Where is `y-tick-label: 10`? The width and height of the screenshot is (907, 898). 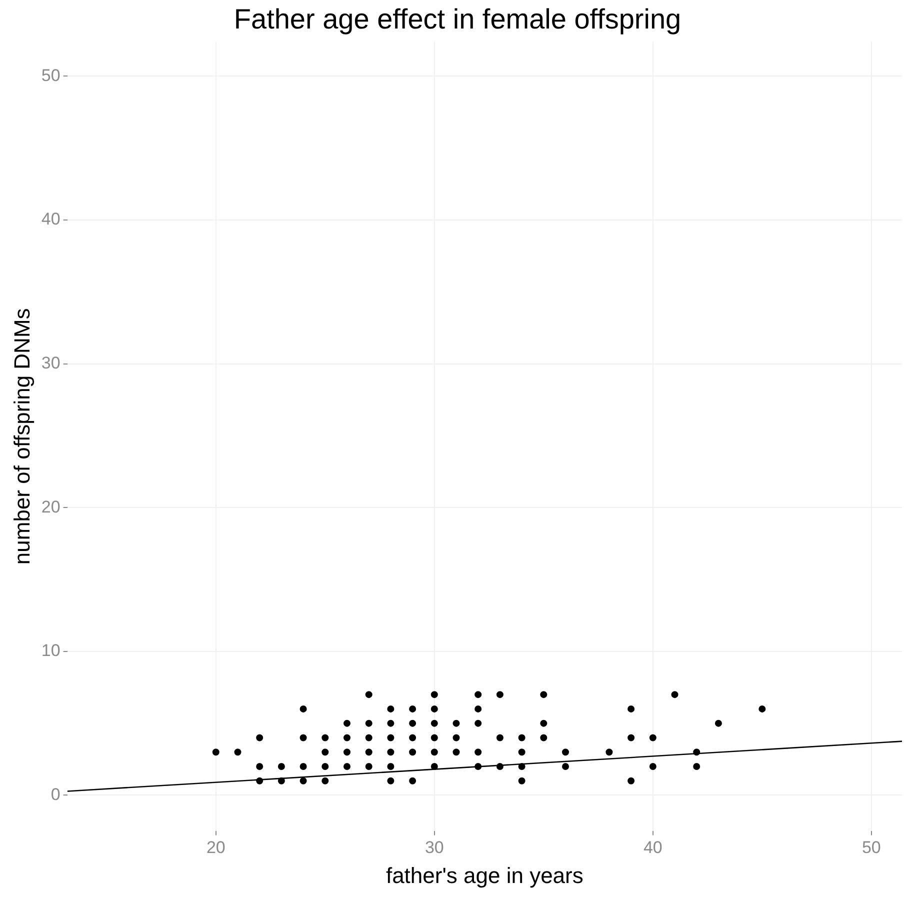
y-tick-label: 10 is located at coordinates (50, 650).